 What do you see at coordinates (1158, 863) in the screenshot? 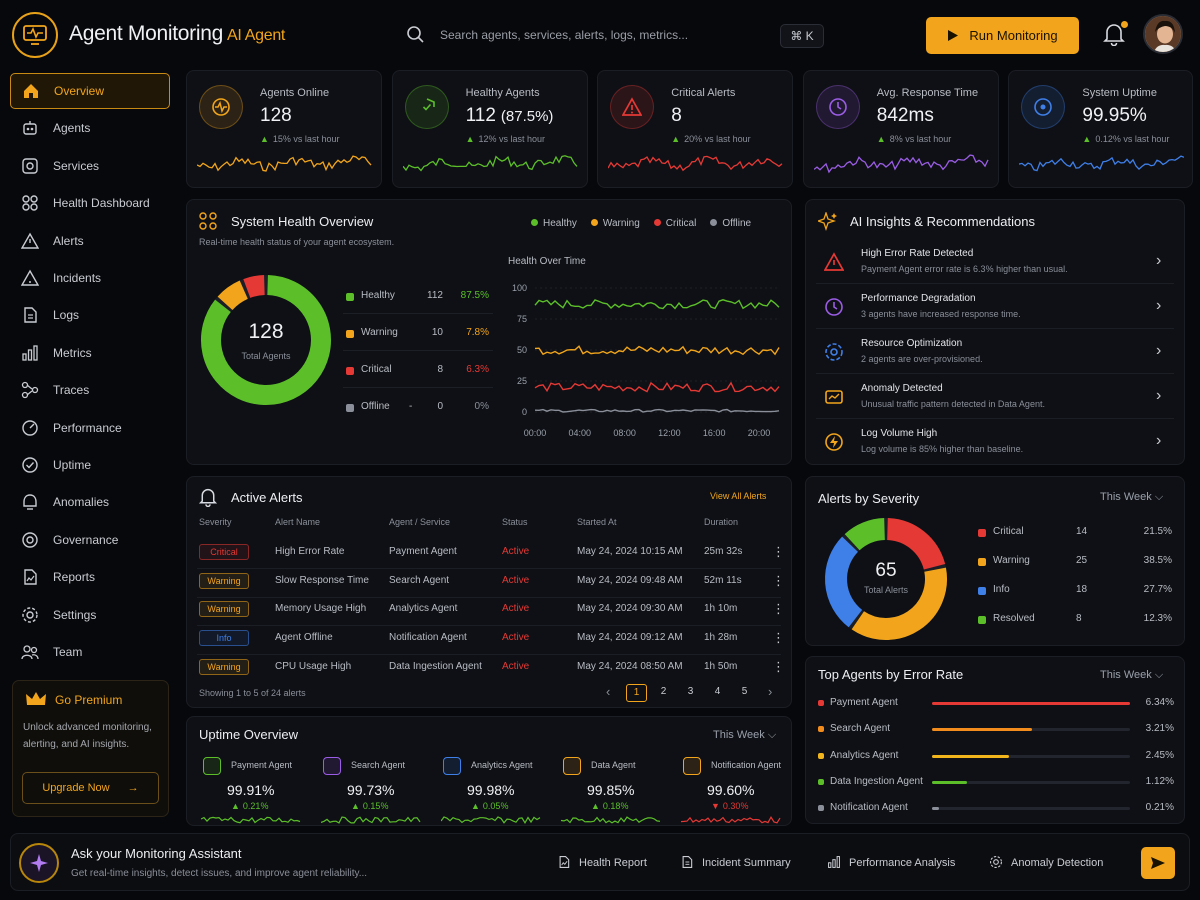
I see `send-button` at bounding box center [1158, 863].